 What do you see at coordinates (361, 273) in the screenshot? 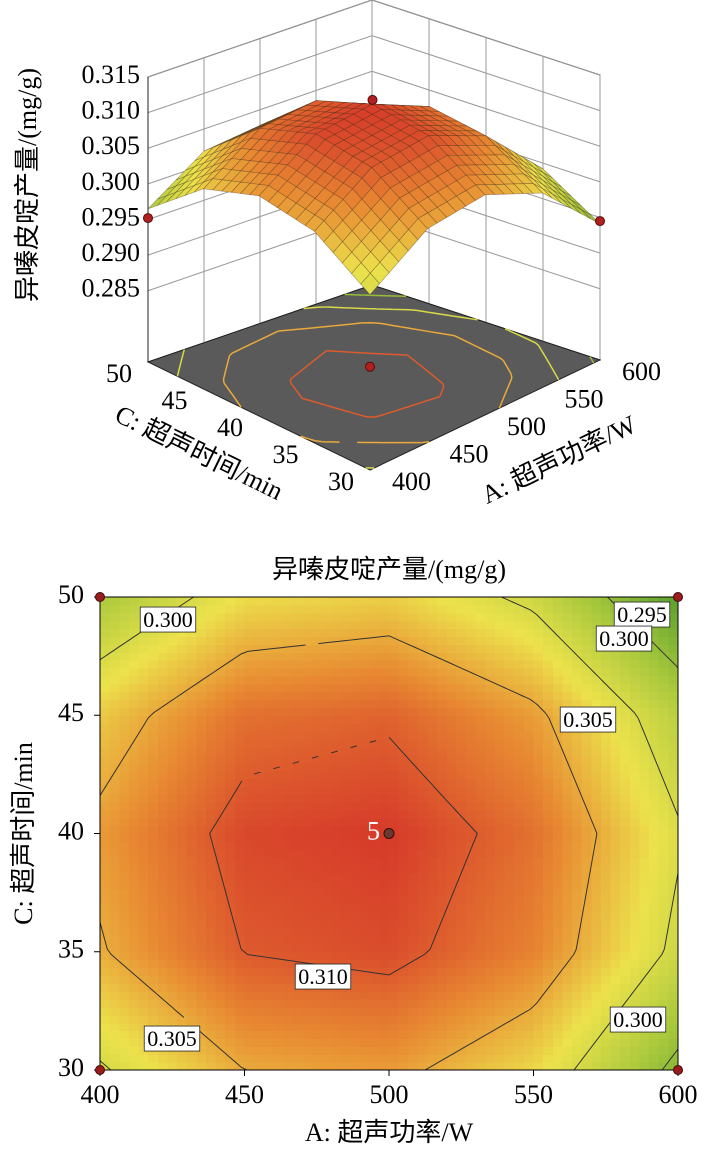
I see `surface-patch` at bounding box center [361, 273].